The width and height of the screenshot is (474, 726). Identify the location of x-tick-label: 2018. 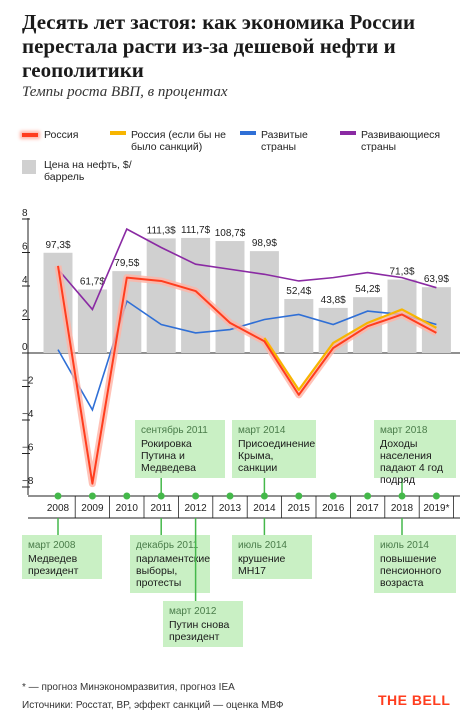
(402, 508).